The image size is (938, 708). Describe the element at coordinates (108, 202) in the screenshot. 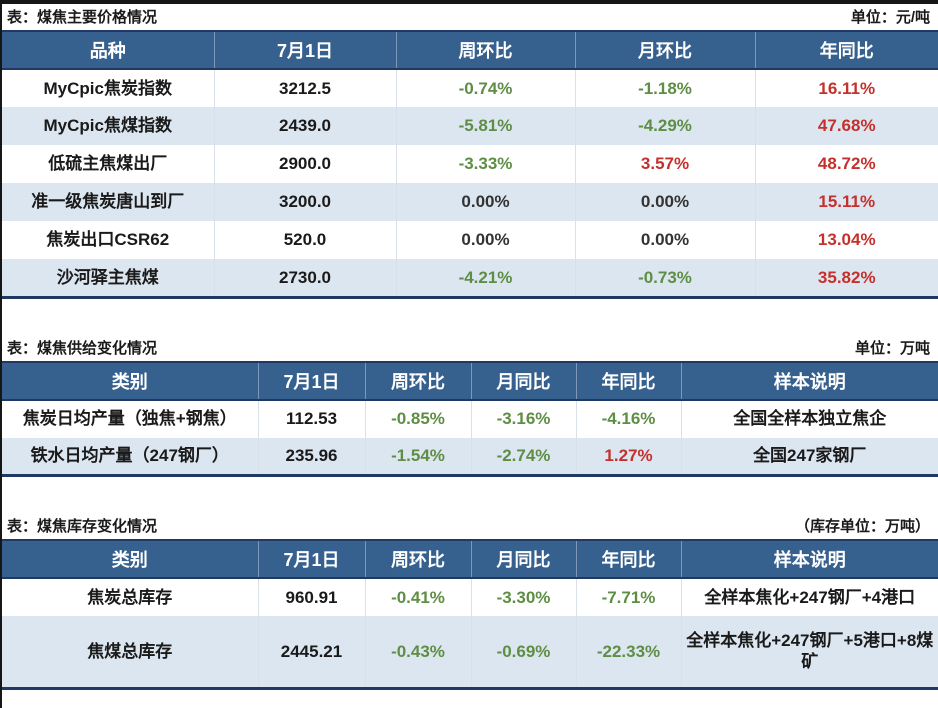

I see `row-label: 准一级焦炭唐山到厂` at that location.